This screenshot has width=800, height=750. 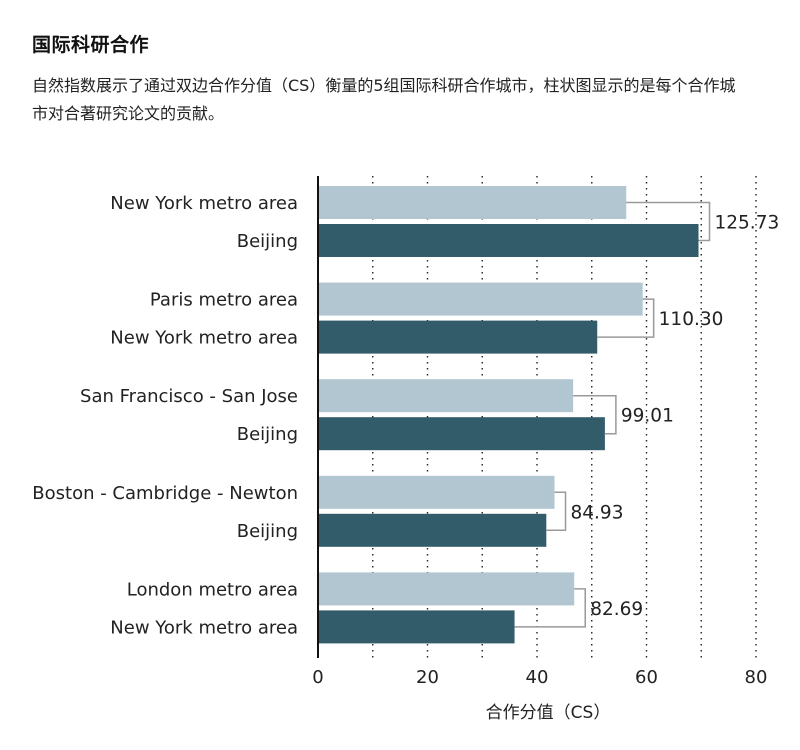 What do you see at coordinates (647, 416) in the screenshot?
I see `total-label: 99.01` at bounding box center [647, 416].